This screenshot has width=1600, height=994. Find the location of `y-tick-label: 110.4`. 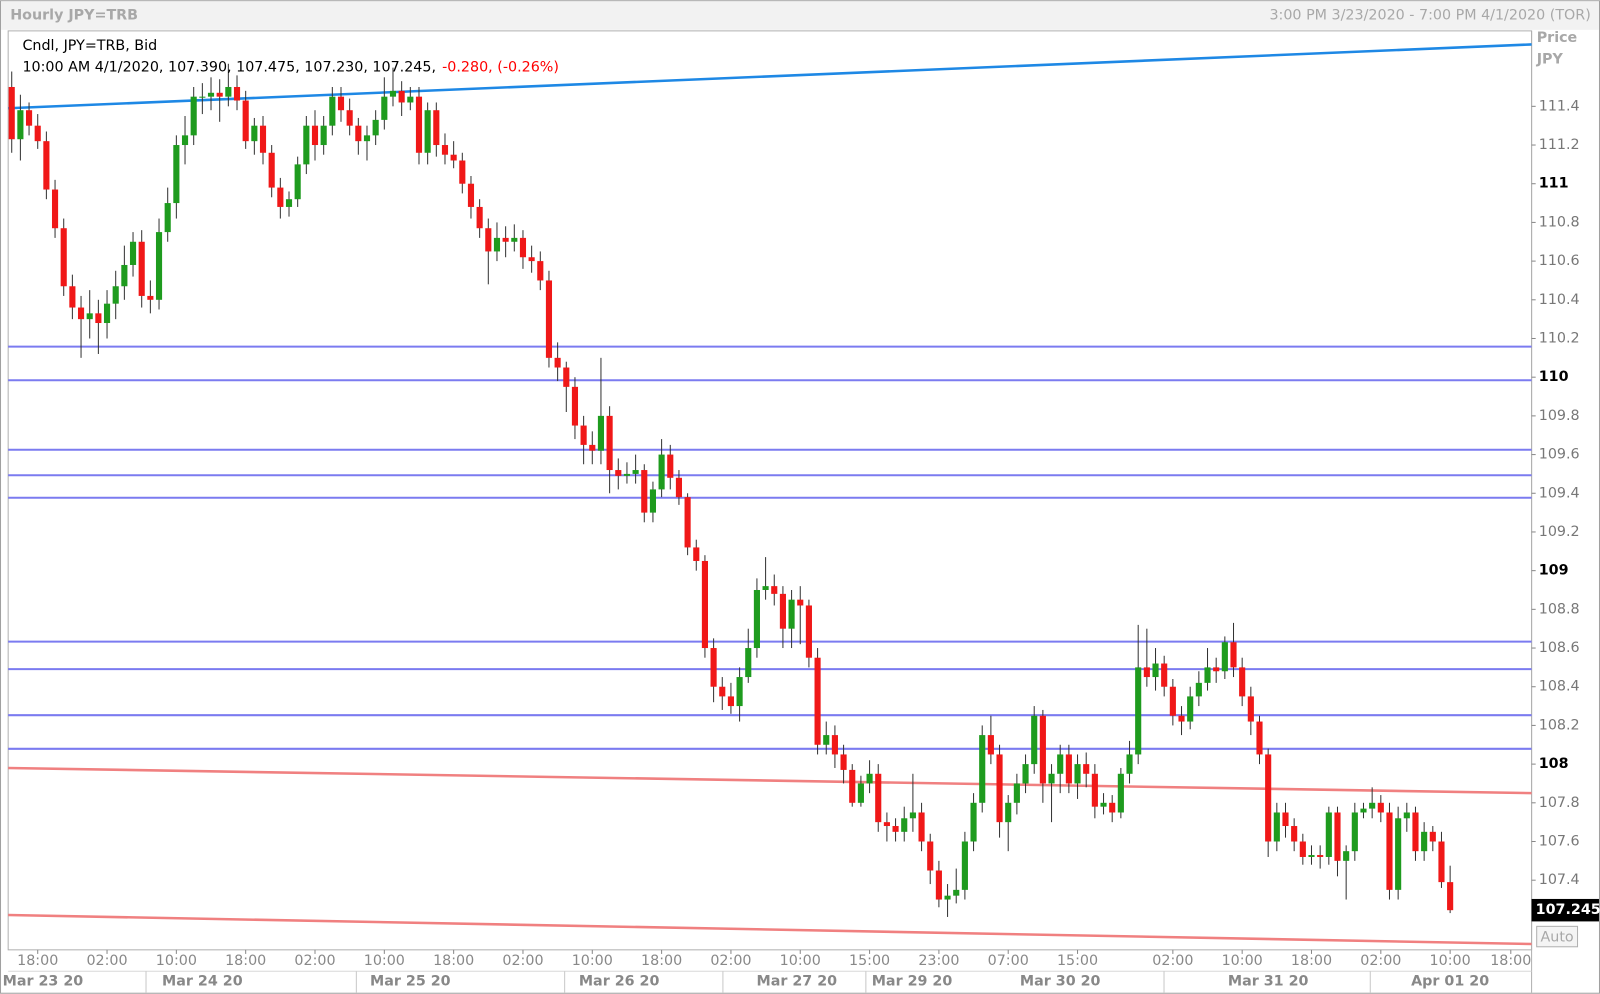

y-tick-label: 110.4 is located at coordinates (1559, 300).